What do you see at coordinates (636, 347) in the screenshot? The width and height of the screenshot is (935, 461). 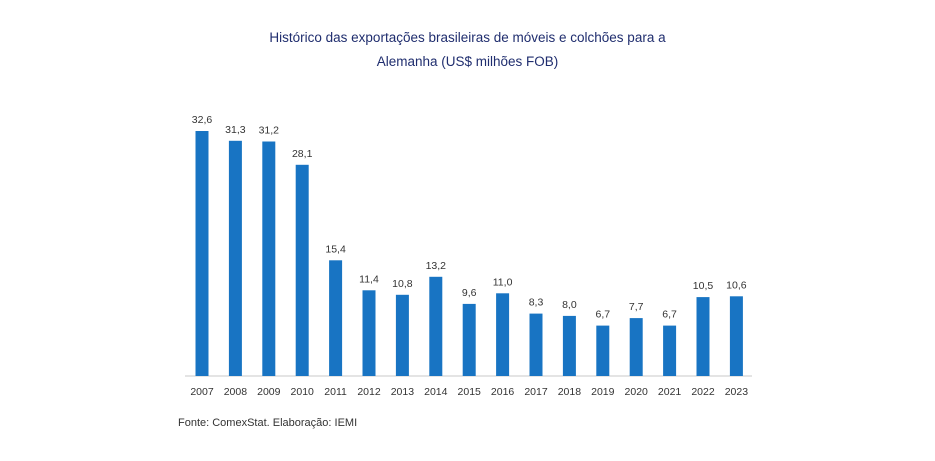 I see `bar-2020` at bounding box center [636, 347].